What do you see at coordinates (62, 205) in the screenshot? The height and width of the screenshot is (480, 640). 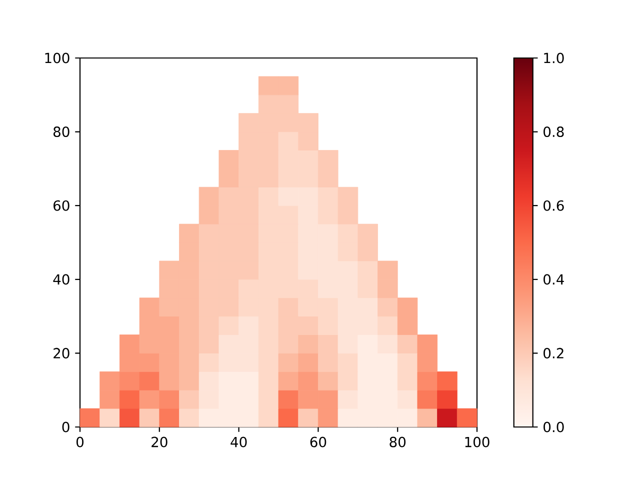 I see `y-tick-label: 60` at bounding box center [62, 205].